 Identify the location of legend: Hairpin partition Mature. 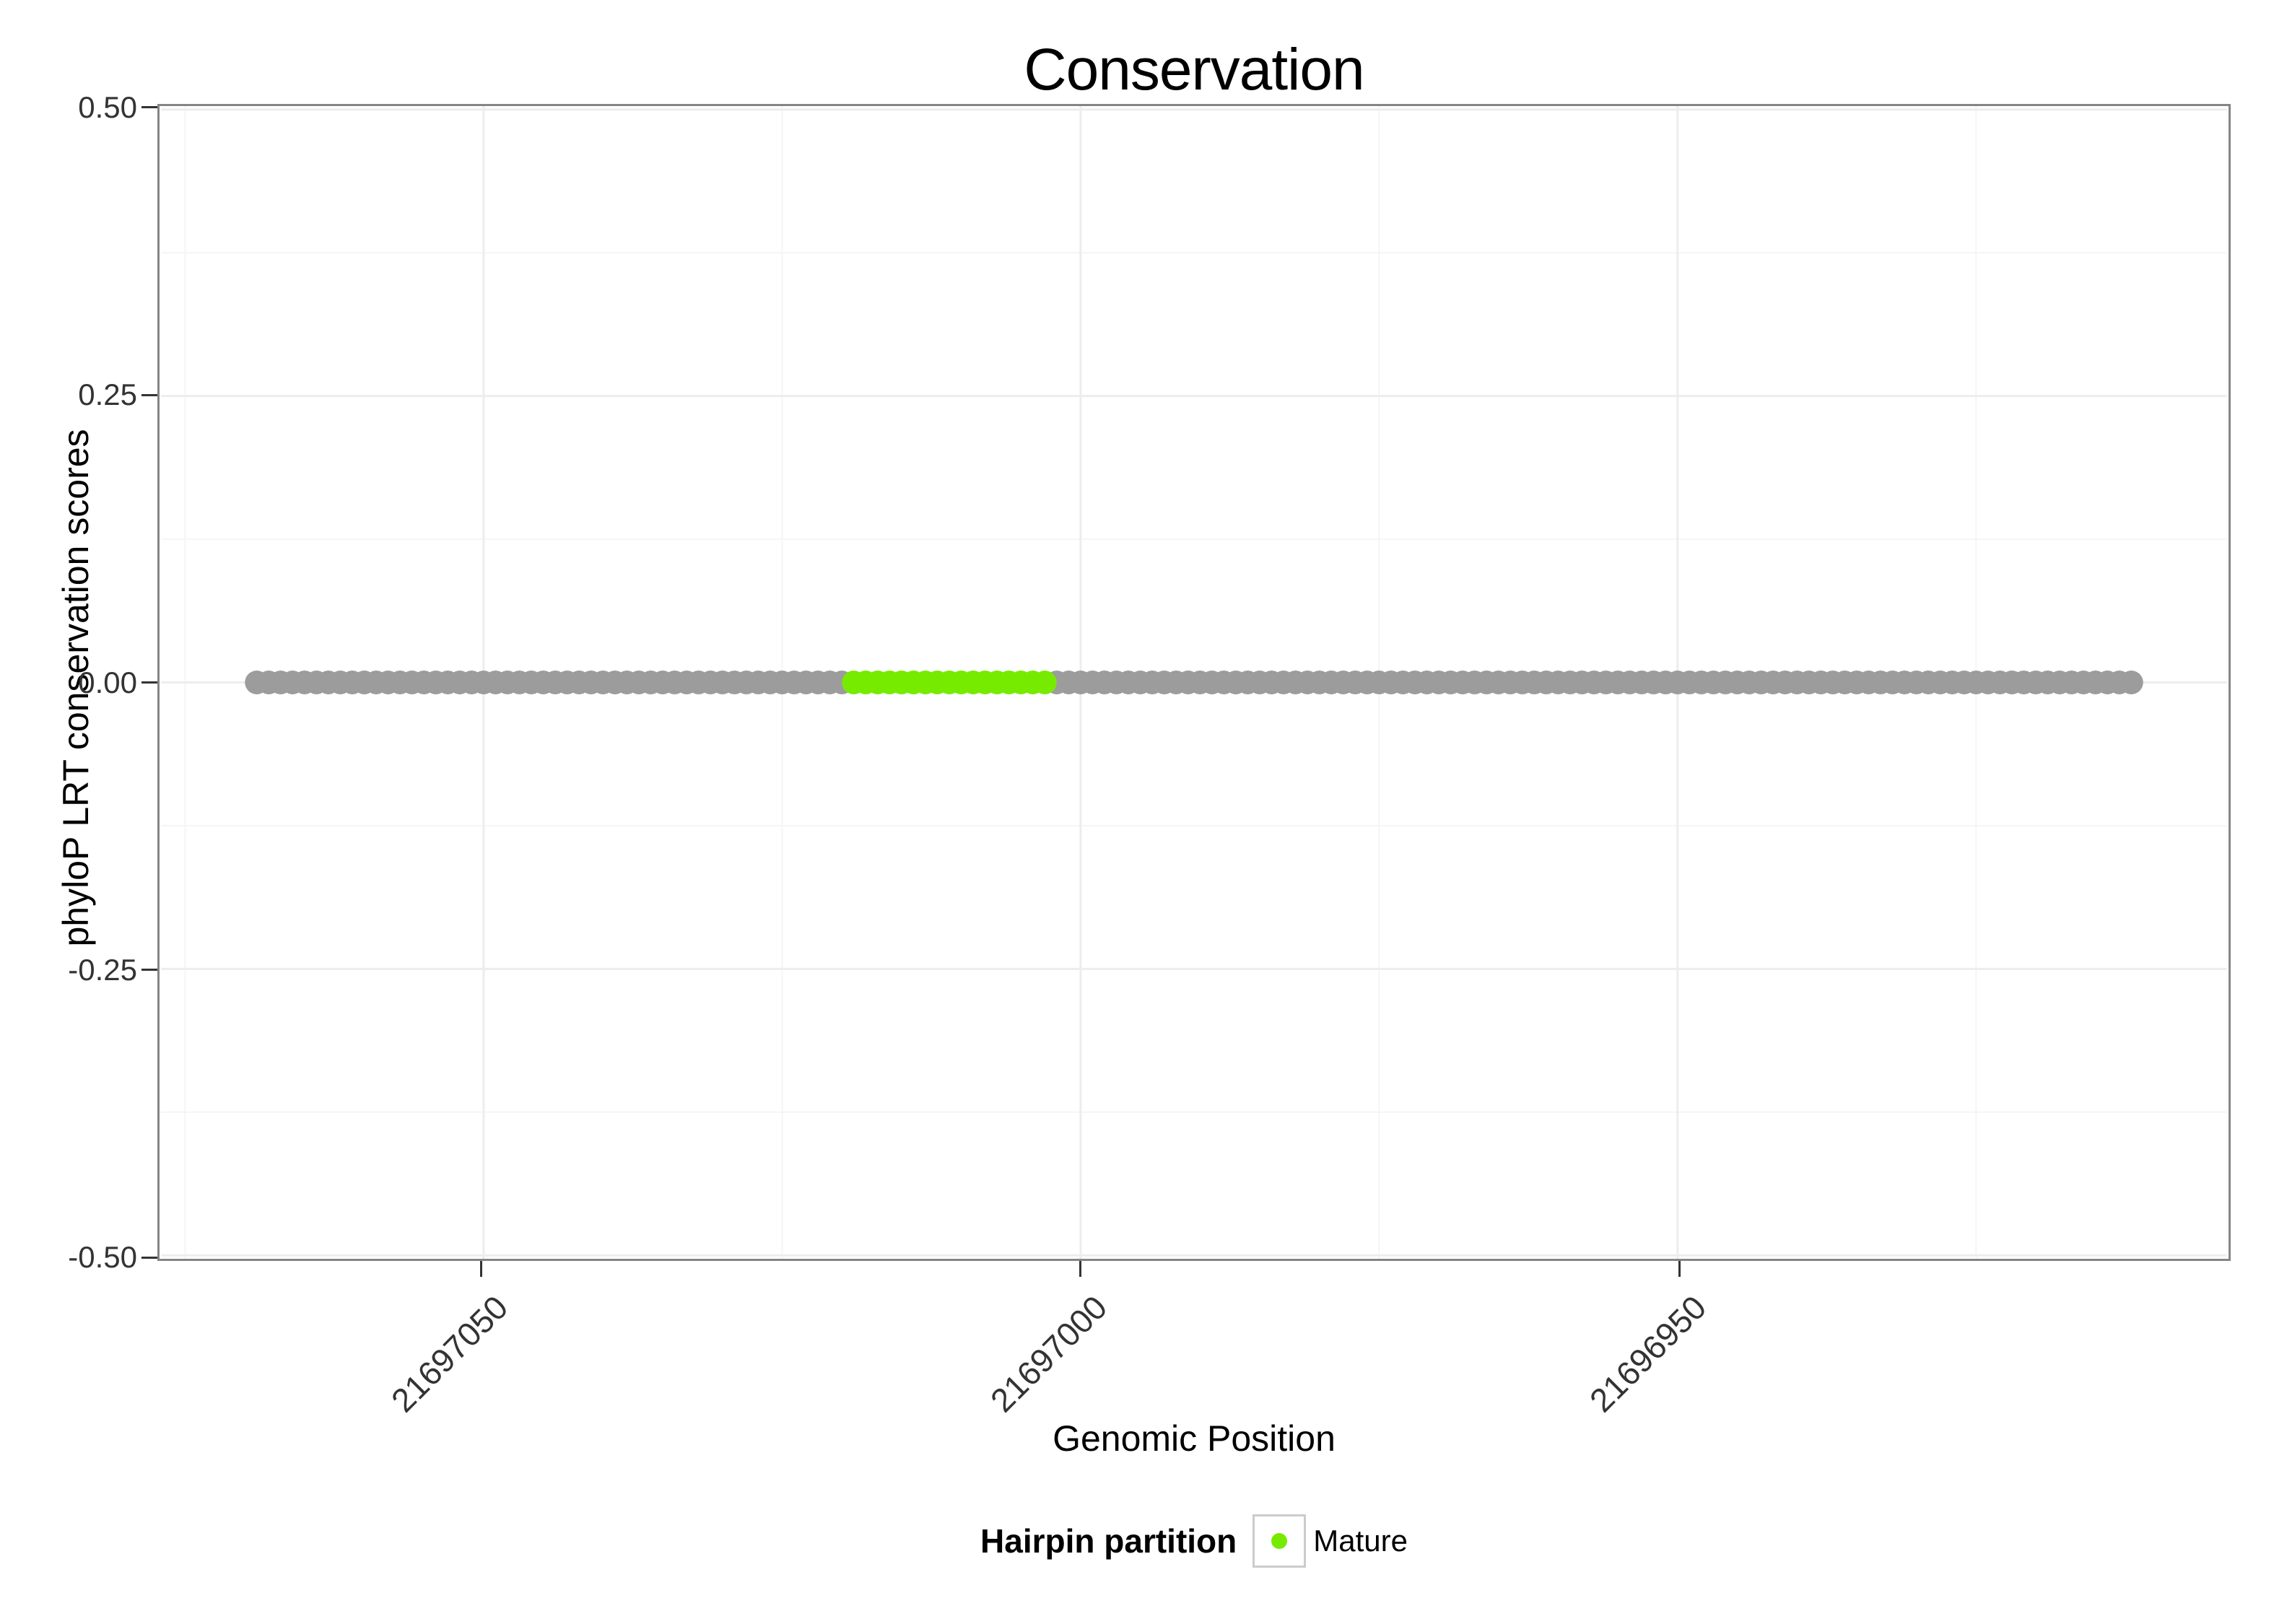
(1194, 1541).